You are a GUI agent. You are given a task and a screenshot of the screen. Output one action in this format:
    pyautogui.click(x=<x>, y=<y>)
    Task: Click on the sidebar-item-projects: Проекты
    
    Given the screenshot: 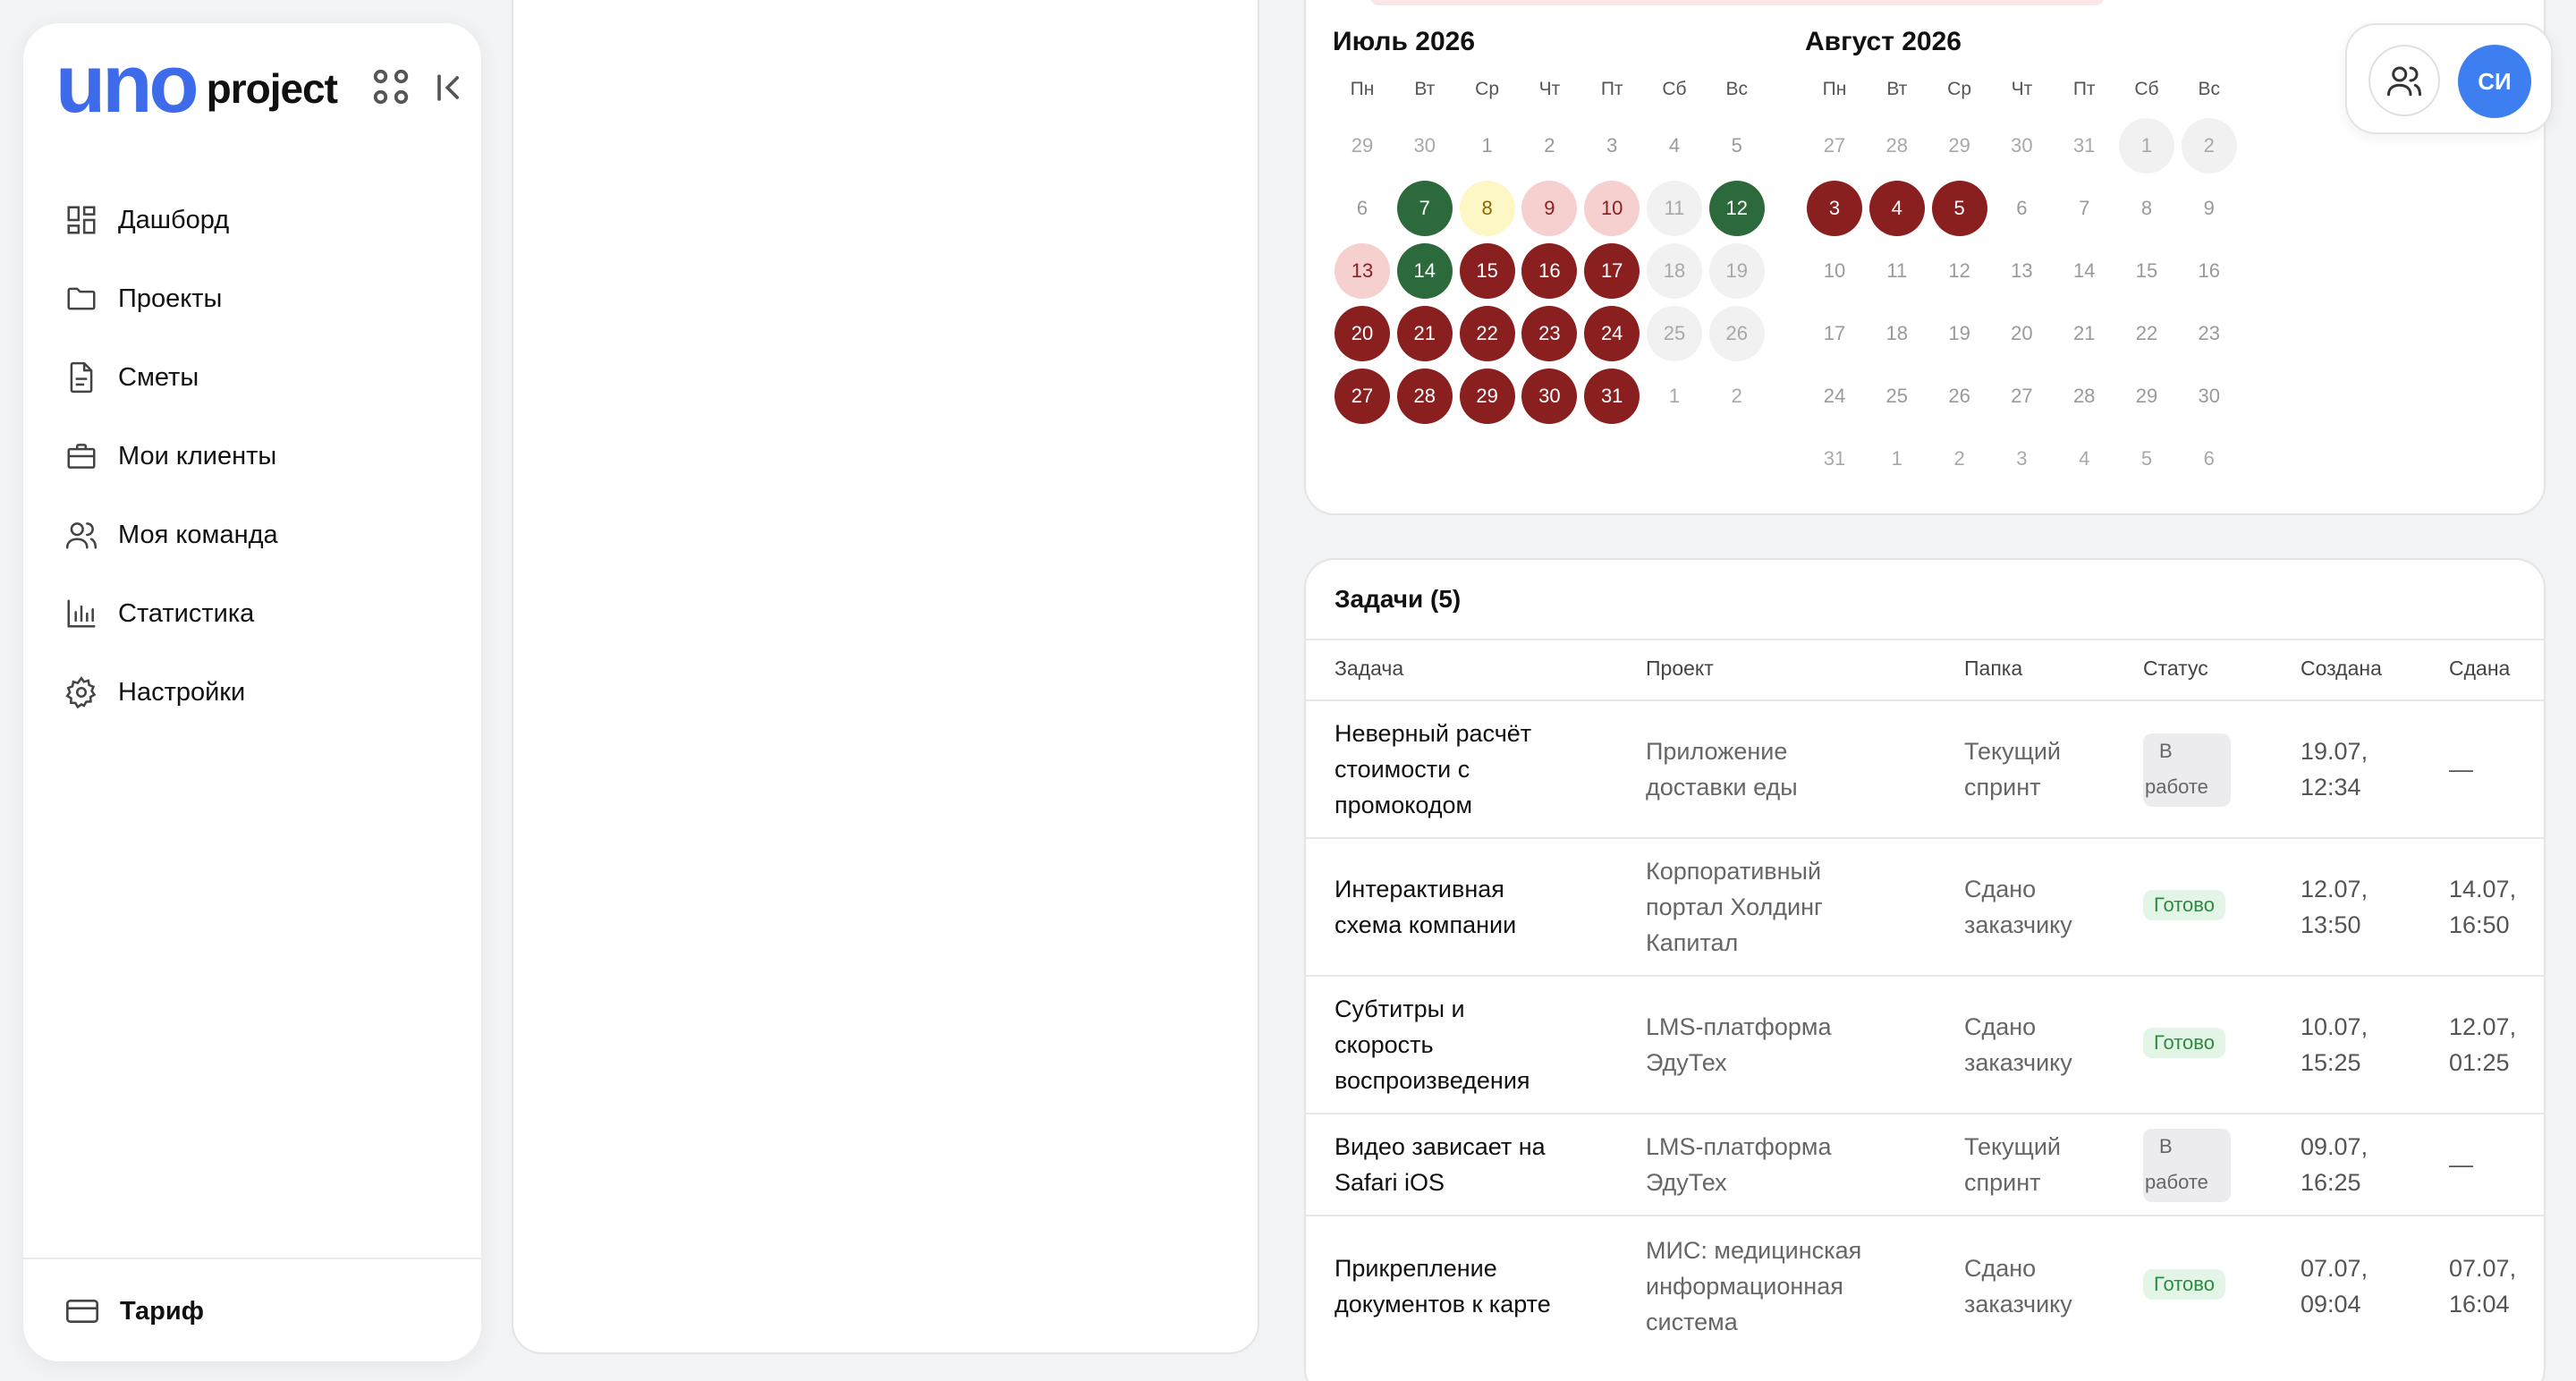 What is the action you would take?
    pyautogui.click(x=261, y=298)
    